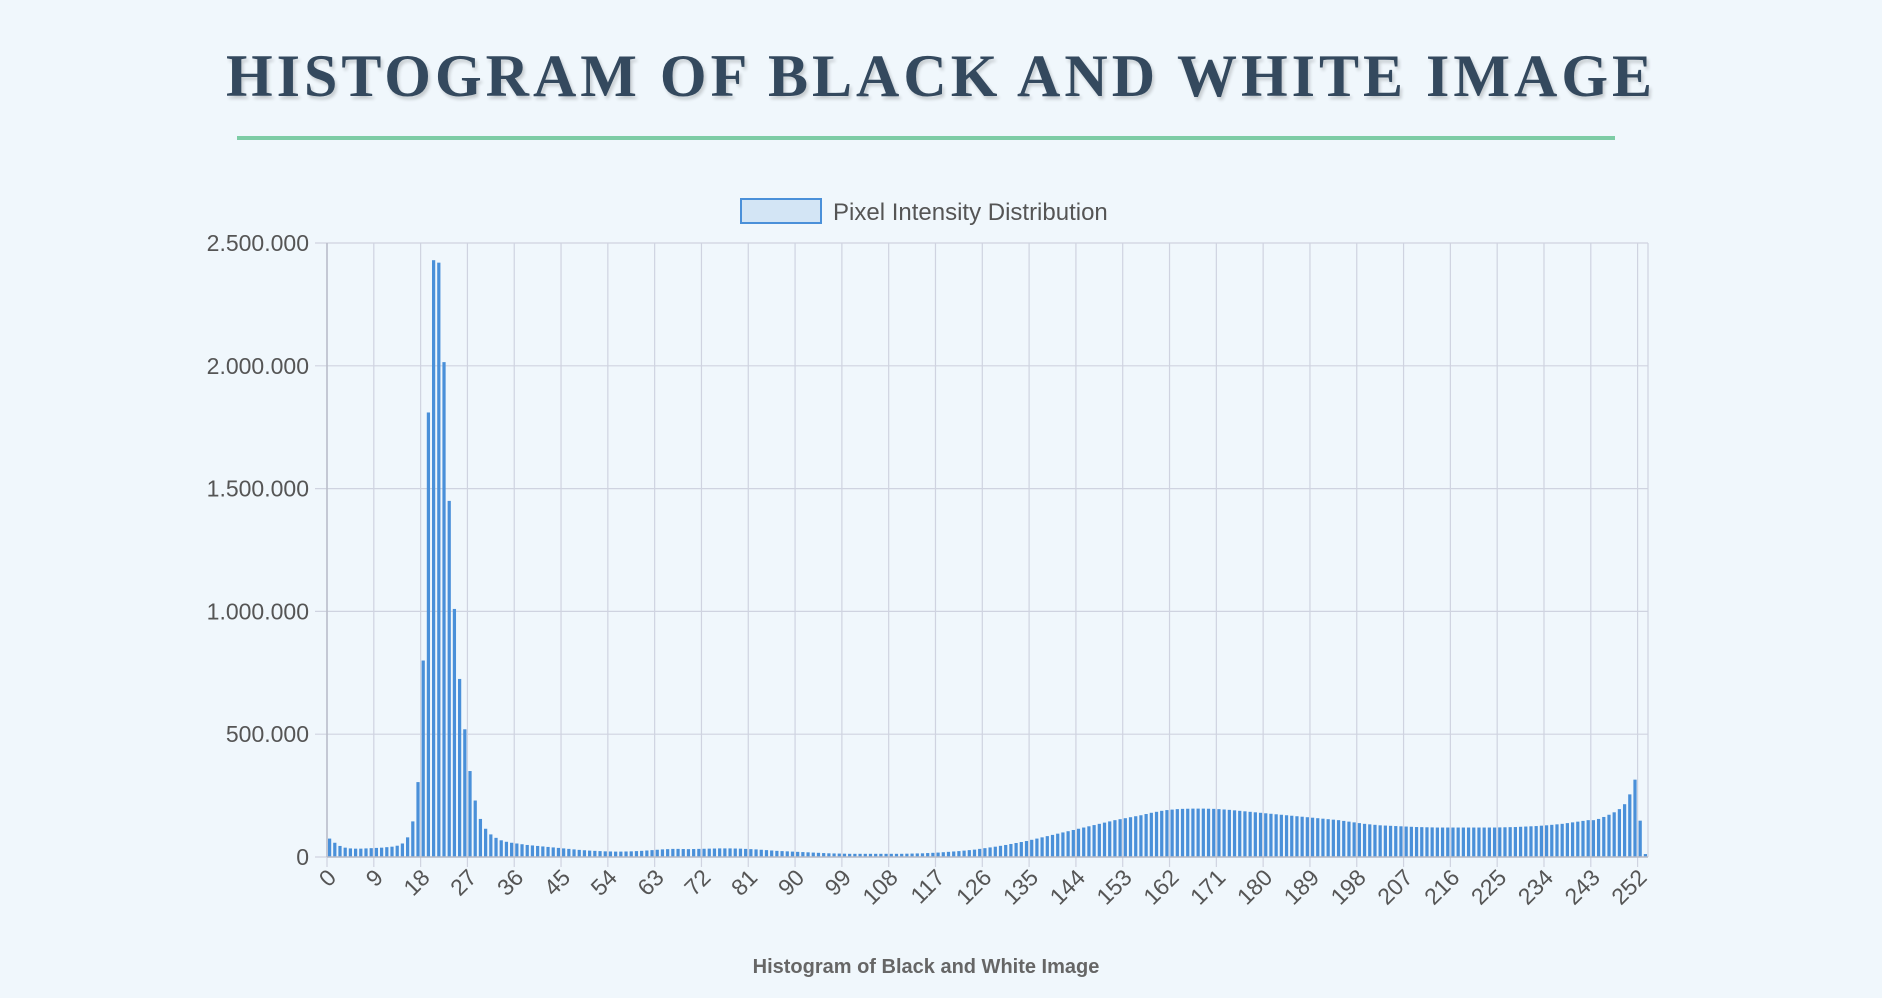  I want to click on x-tick-label: 171, so click(1208, 887).